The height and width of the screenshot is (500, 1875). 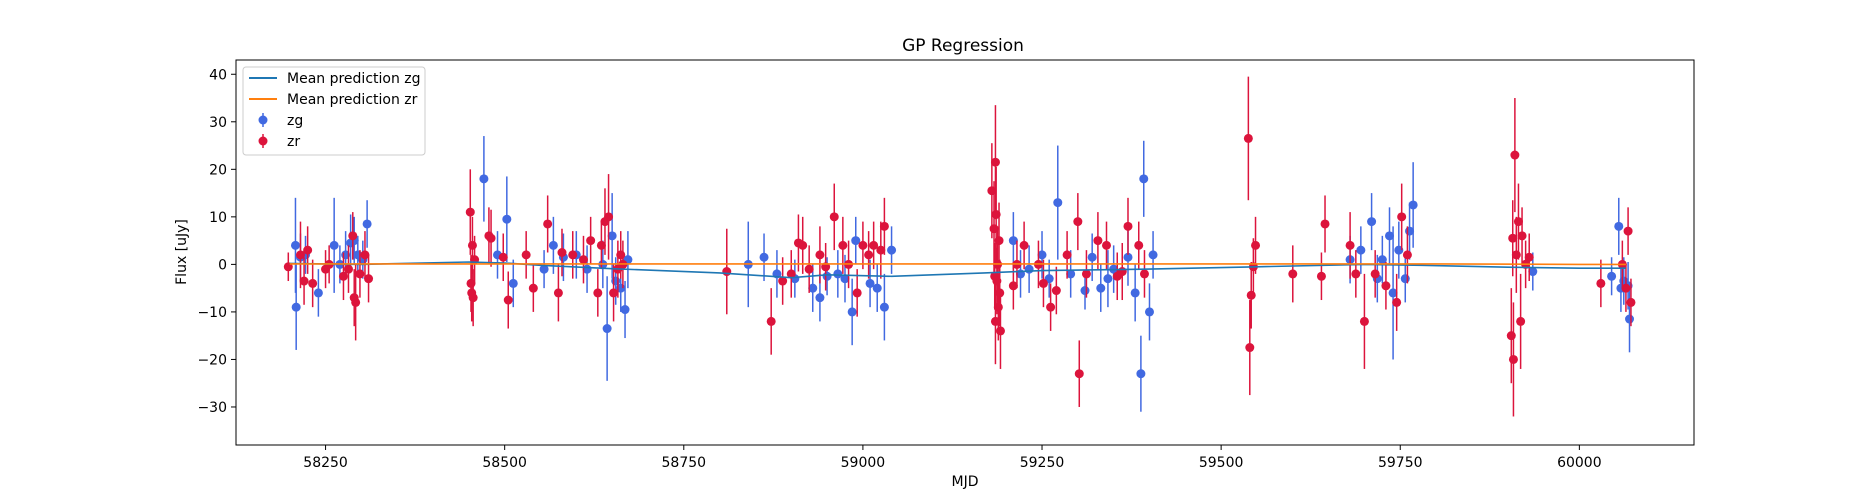 What do you see at coordinates (212, 313) in the screenshot?
I see `y-tick-label: −10` at bounding box center [212, 313].